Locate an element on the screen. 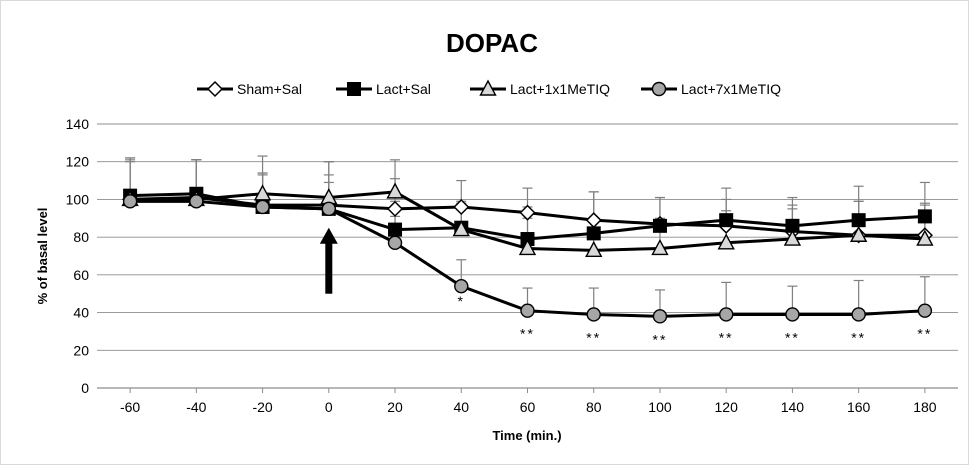 The height and width of the screenshot is (465, 969). y-tick-label: 0 is located at coordinates (85, 388).